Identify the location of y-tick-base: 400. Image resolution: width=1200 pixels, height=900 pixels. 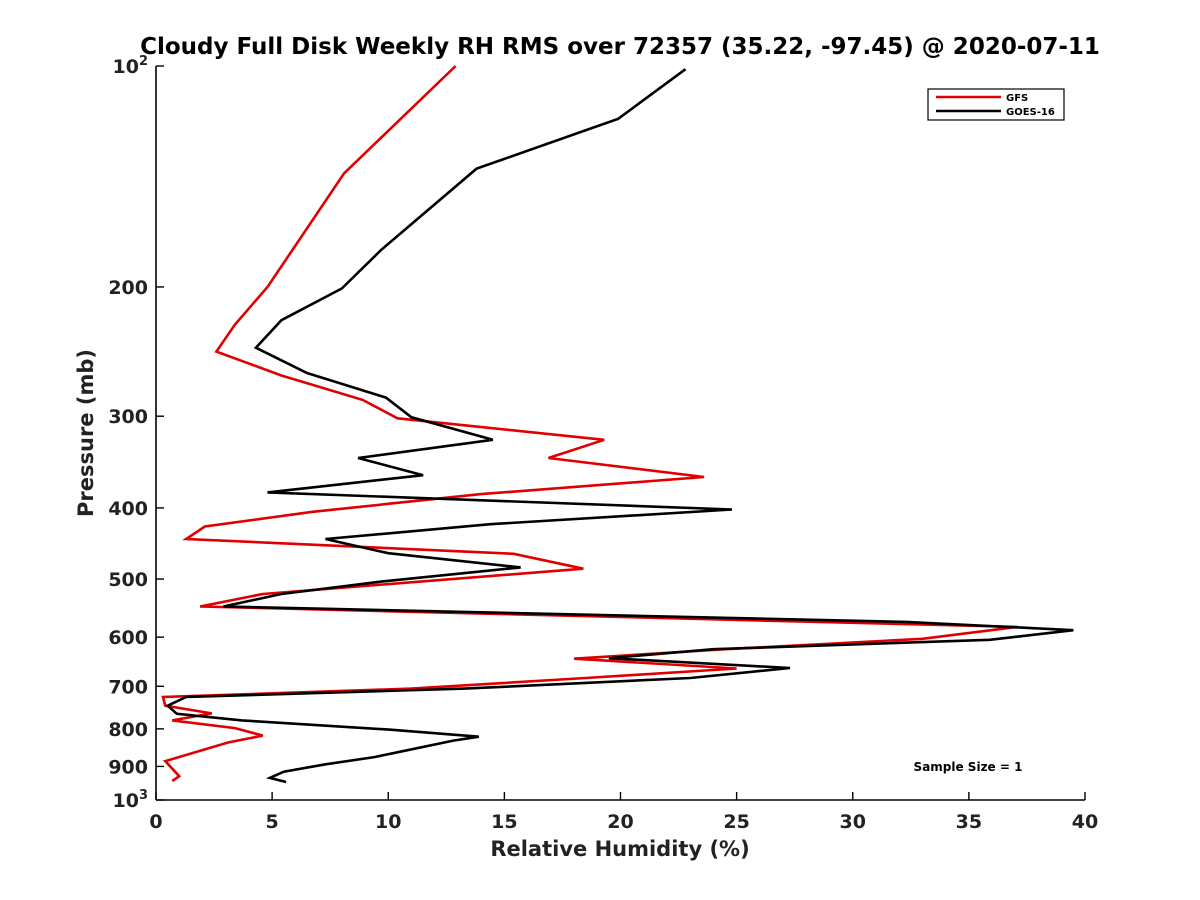
(128, 509).